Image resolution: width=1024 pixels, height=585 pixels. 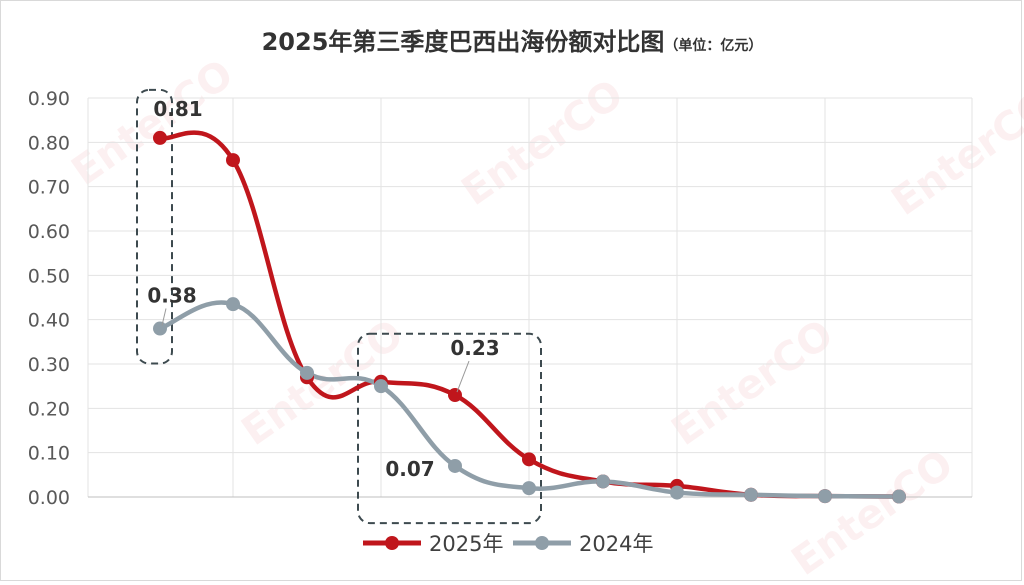 What do you see at coordinates (713, 46) in the screenshot?
I see `chart-unit: （单位：亿元）` at bounding box center [713, 46].